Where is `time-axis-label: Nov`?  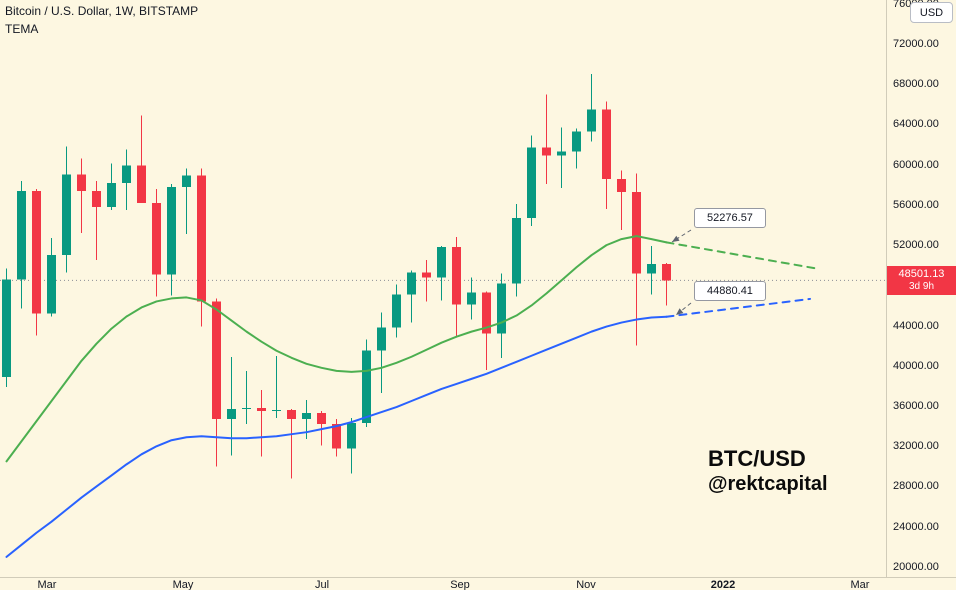 time-axis-label: Nov is located at coordinates (586, 584).